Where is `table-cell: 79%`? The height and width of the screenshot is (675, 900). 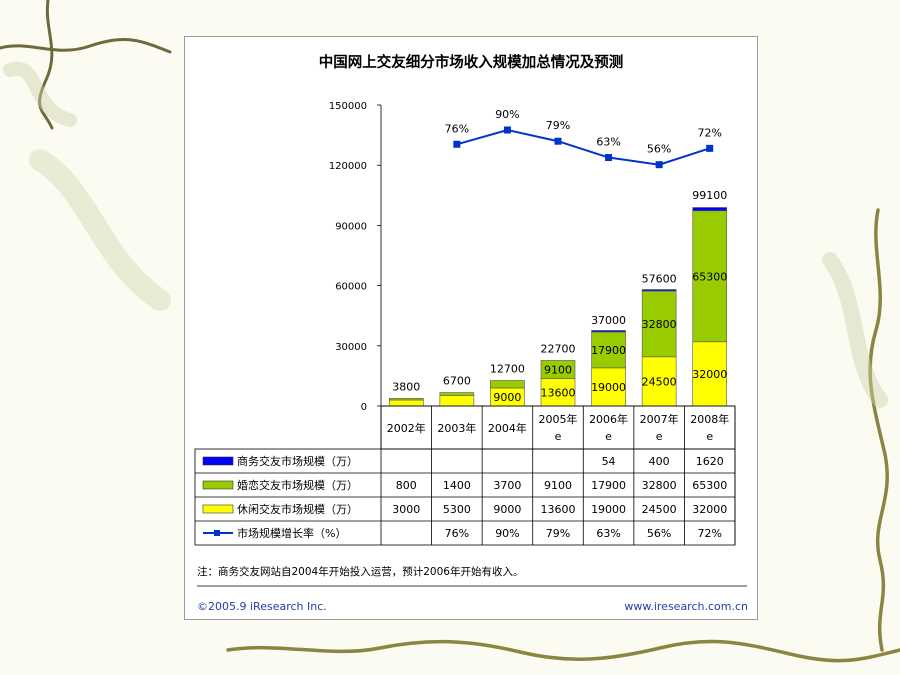
table-cell: 79% is located at coordinates (558, 533).